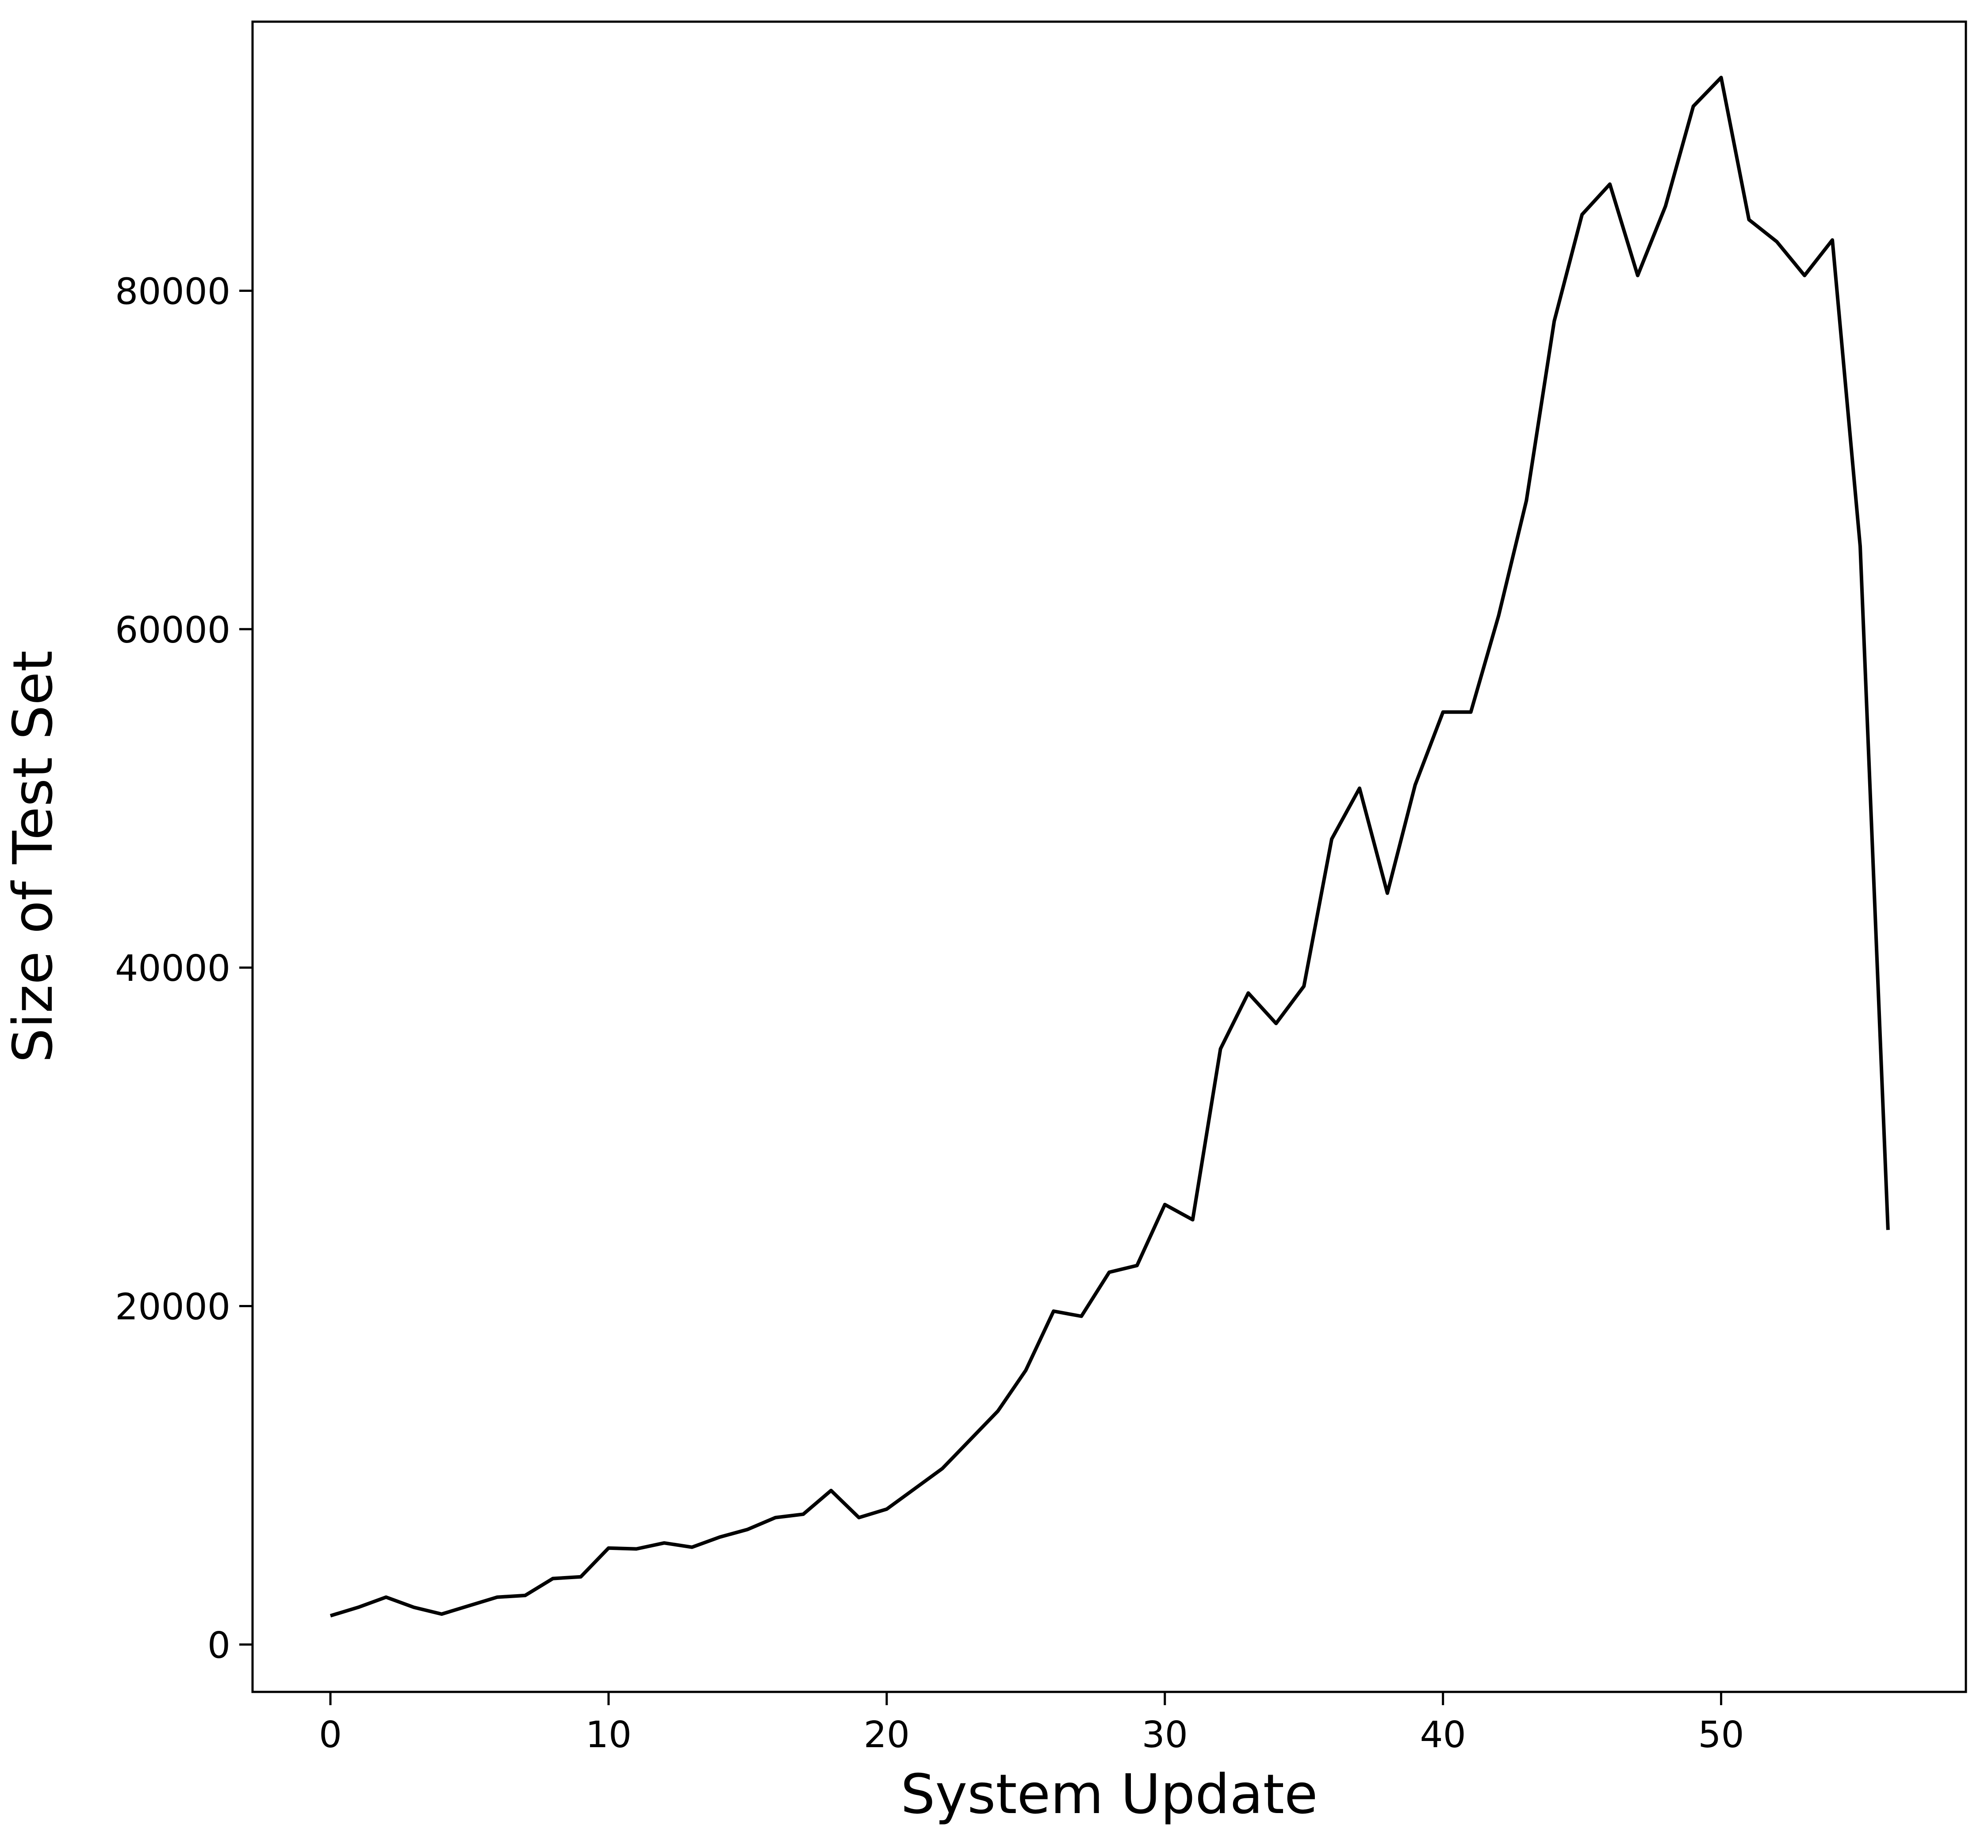 The image size is (1988, 1848). Describe the element at coordinates (887, 1735) in the screenshot. I see `x-tick-label: 20` at that location.